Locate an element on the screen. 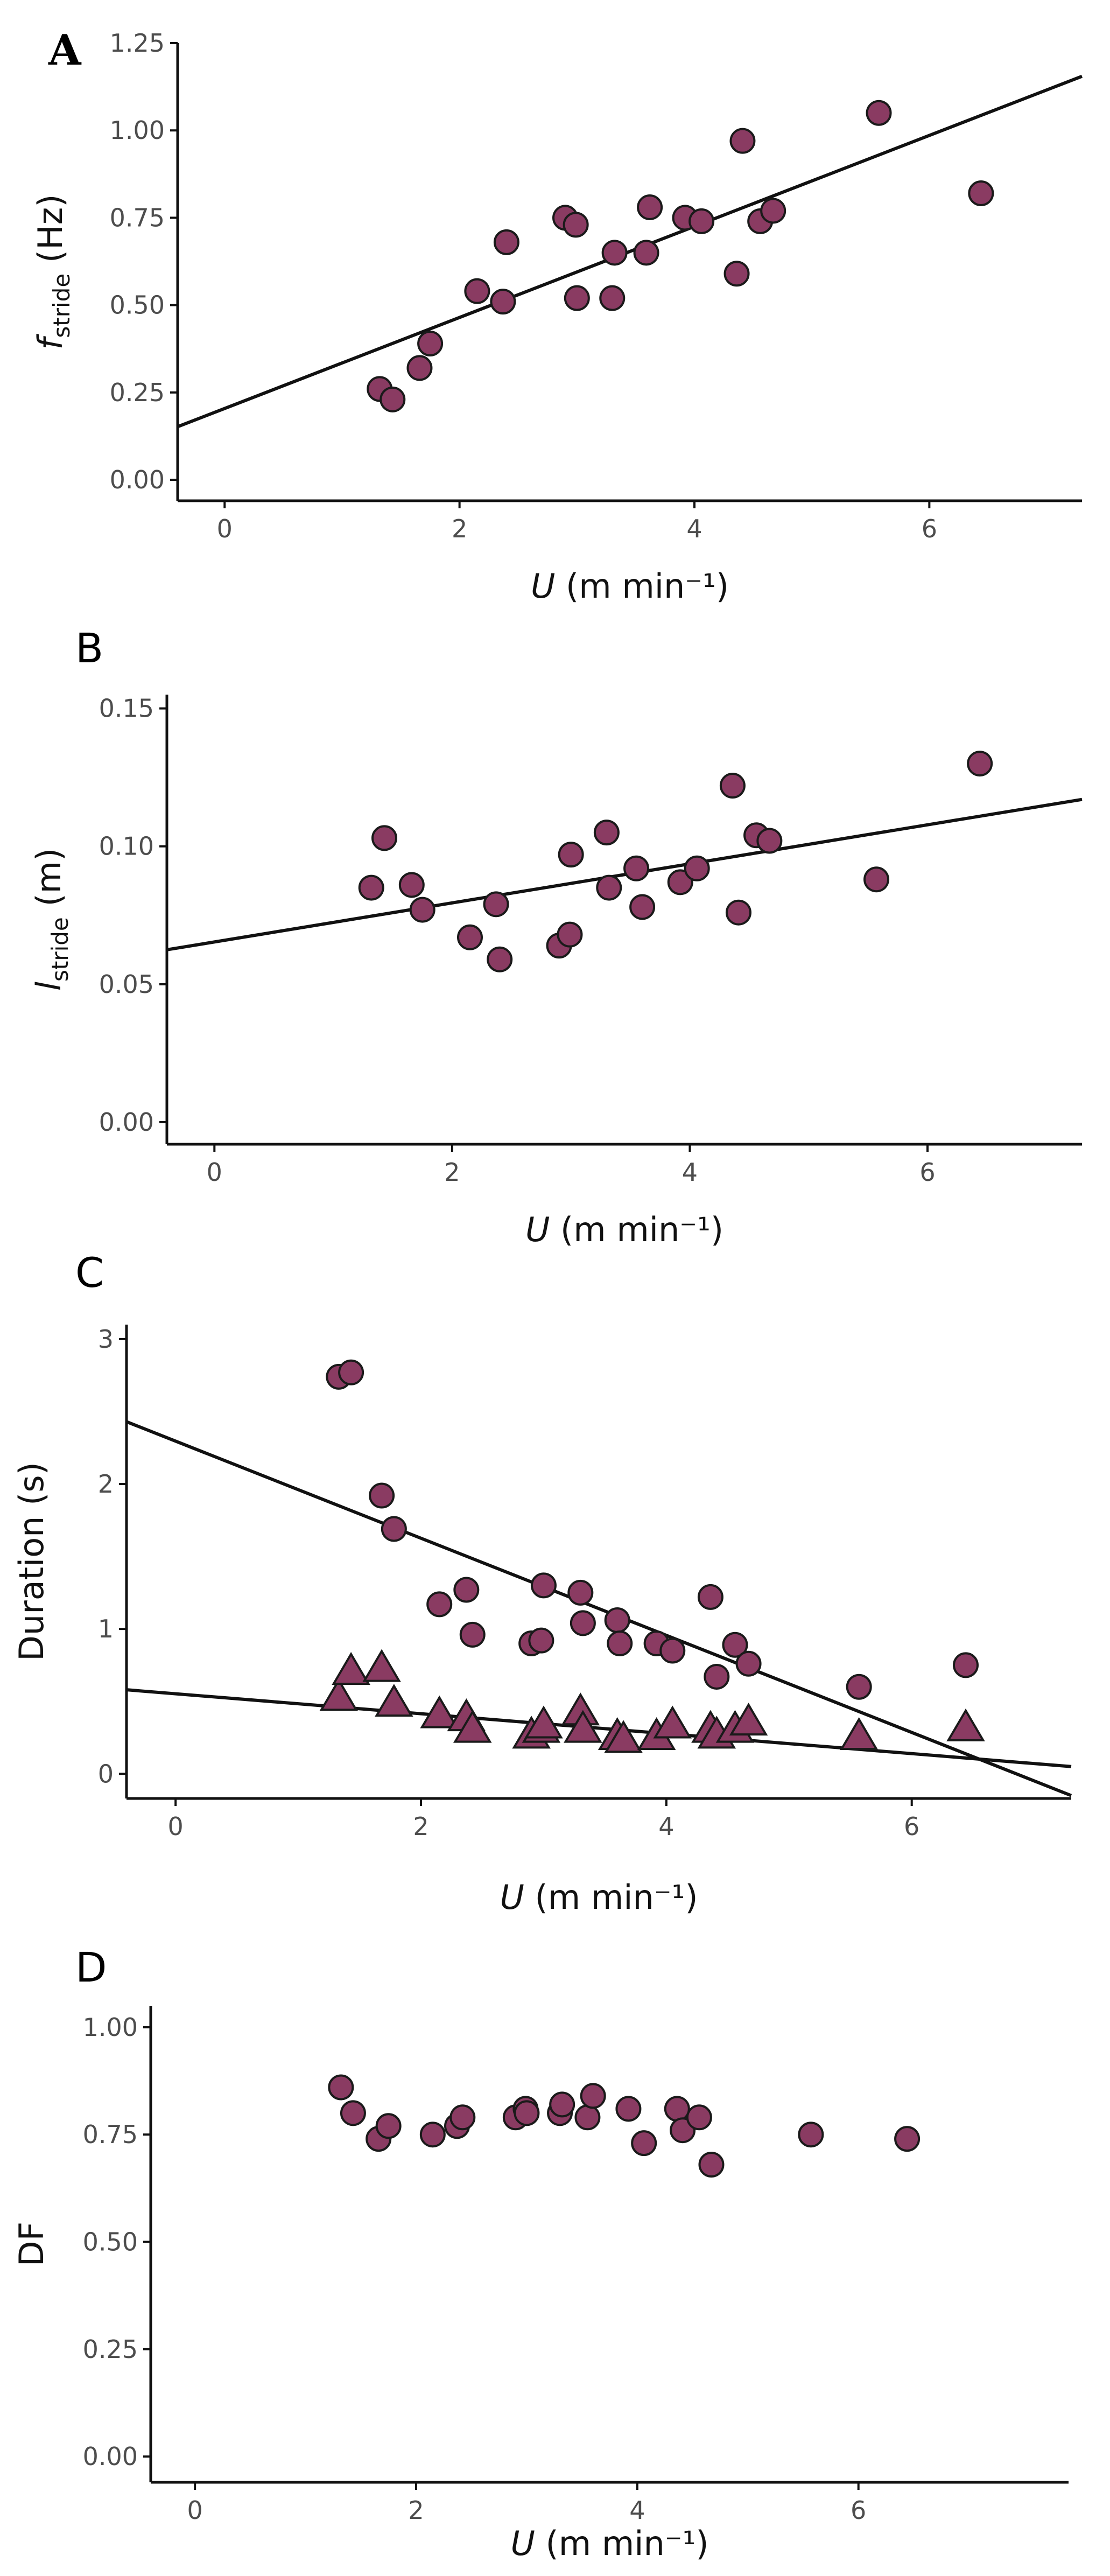 This screenshot has height=2576, width=1110. y-tick-label: 3 is located at coordinates (106, 1339).